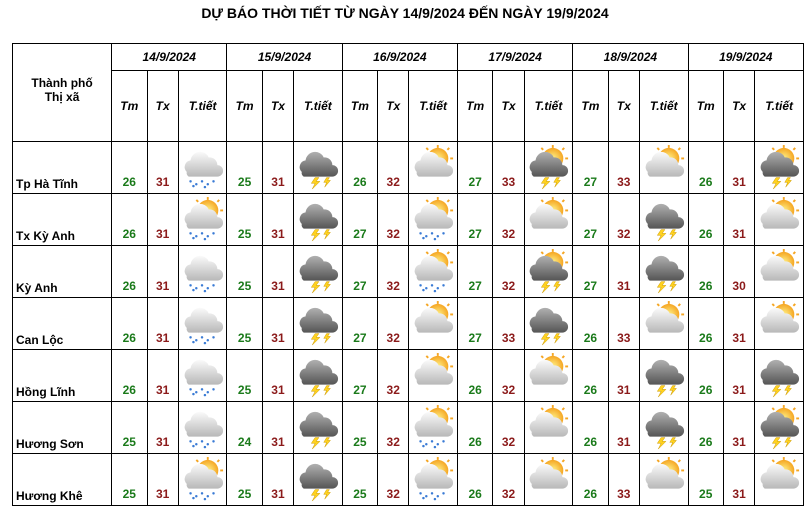  Describe the element at coordinates (62, 167) in the screenshot. I see `city-name: Tp Hà Tĩnh` at that location.